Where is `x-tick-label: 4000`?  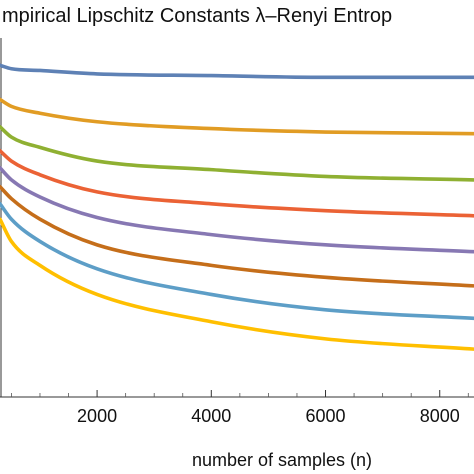 x-tick-label: 4000 is located at coordinates (211, 416).